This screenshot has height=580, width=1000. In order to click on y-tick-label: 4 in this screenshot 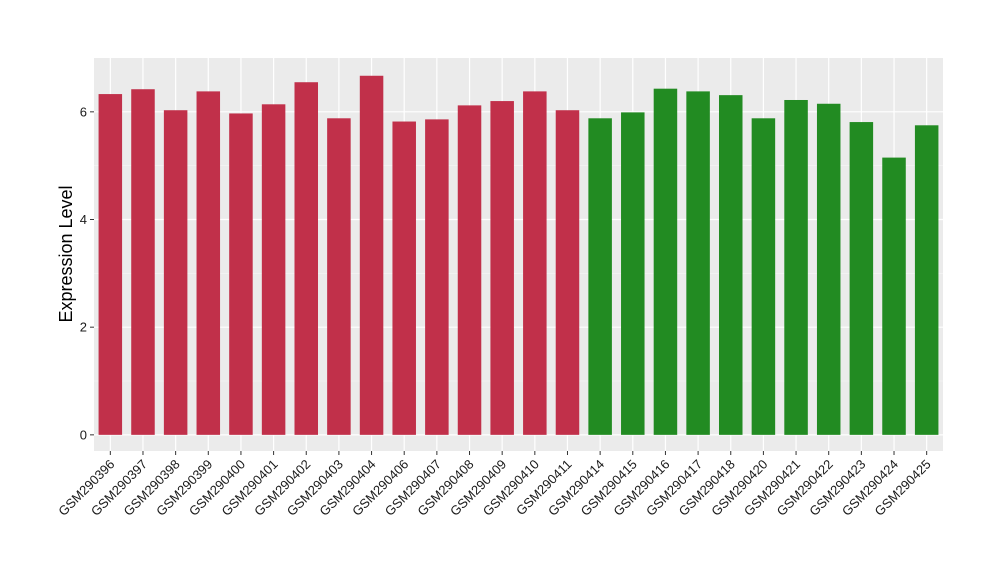, I will do `click(83, 219)`.